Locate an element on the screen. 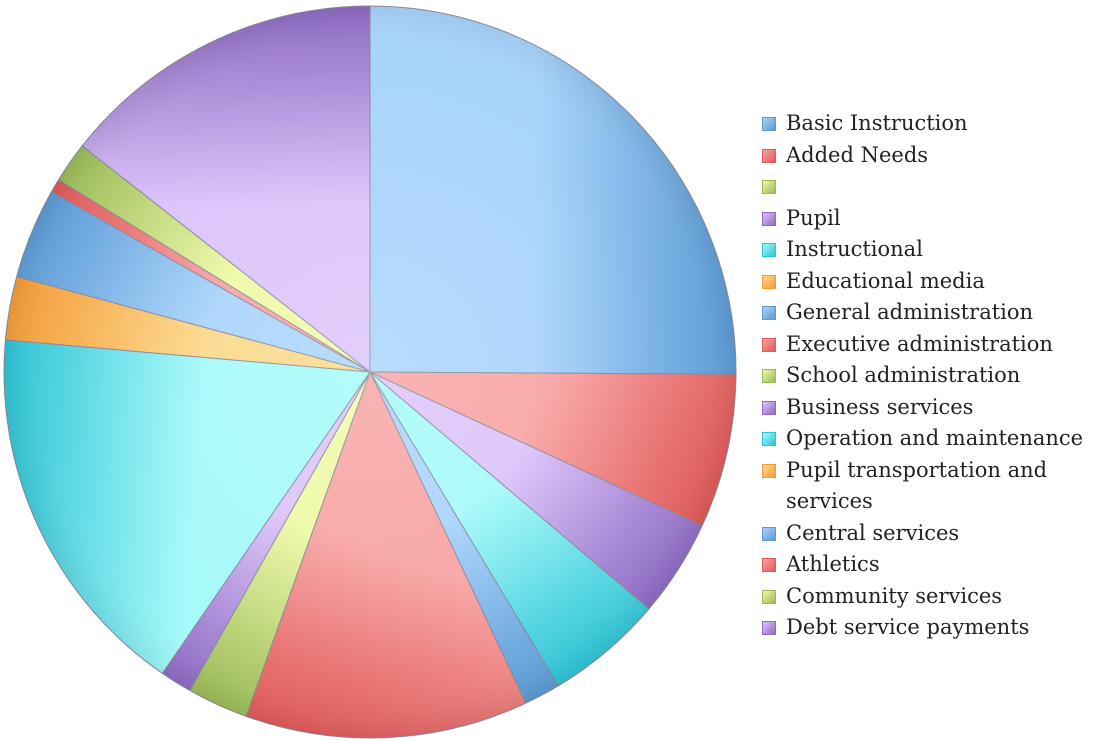 This screenshot has height=740, width=1104. legend-item: Pupil is located at coordinates (933, 219).